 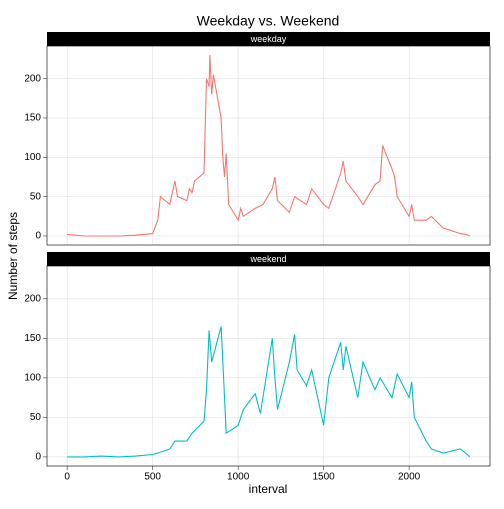 I want to click on x-tick-label: 2000, so click(x=409, y=477).